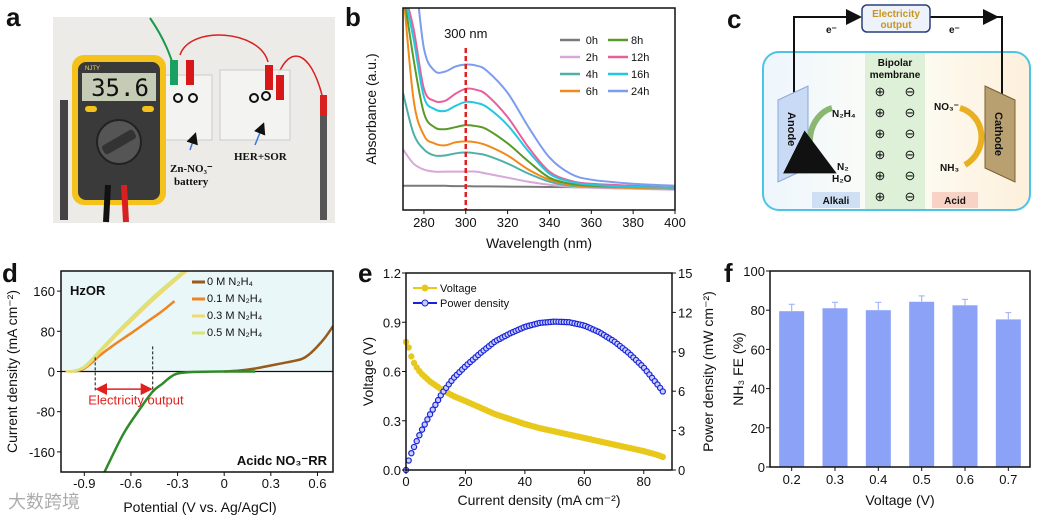 The width and height of the screenshot is (1039, 519). Describe the element at coordinates (1000, 134) in the screenshot. I see `cathode-electrode` at that location.